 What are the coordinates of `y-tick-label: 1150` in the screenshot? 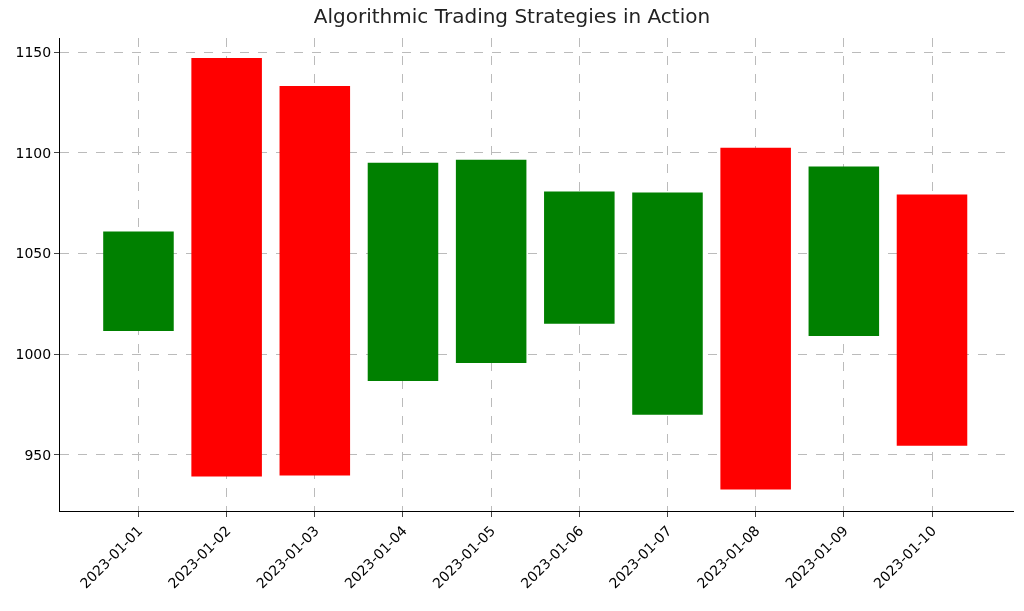 It's located at (33, 51).